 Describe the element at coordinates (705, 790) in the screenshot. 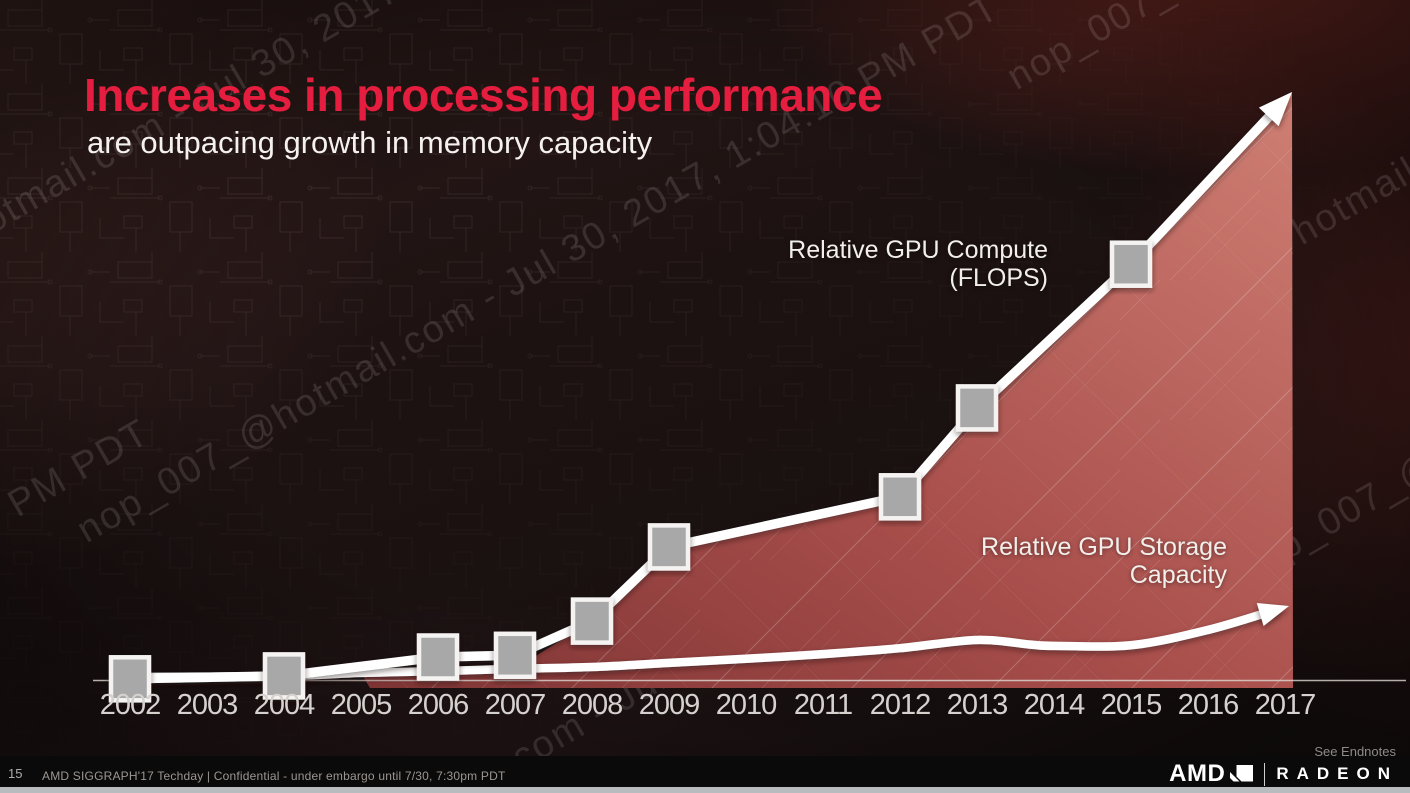

I see `bottom-strip` at that location.